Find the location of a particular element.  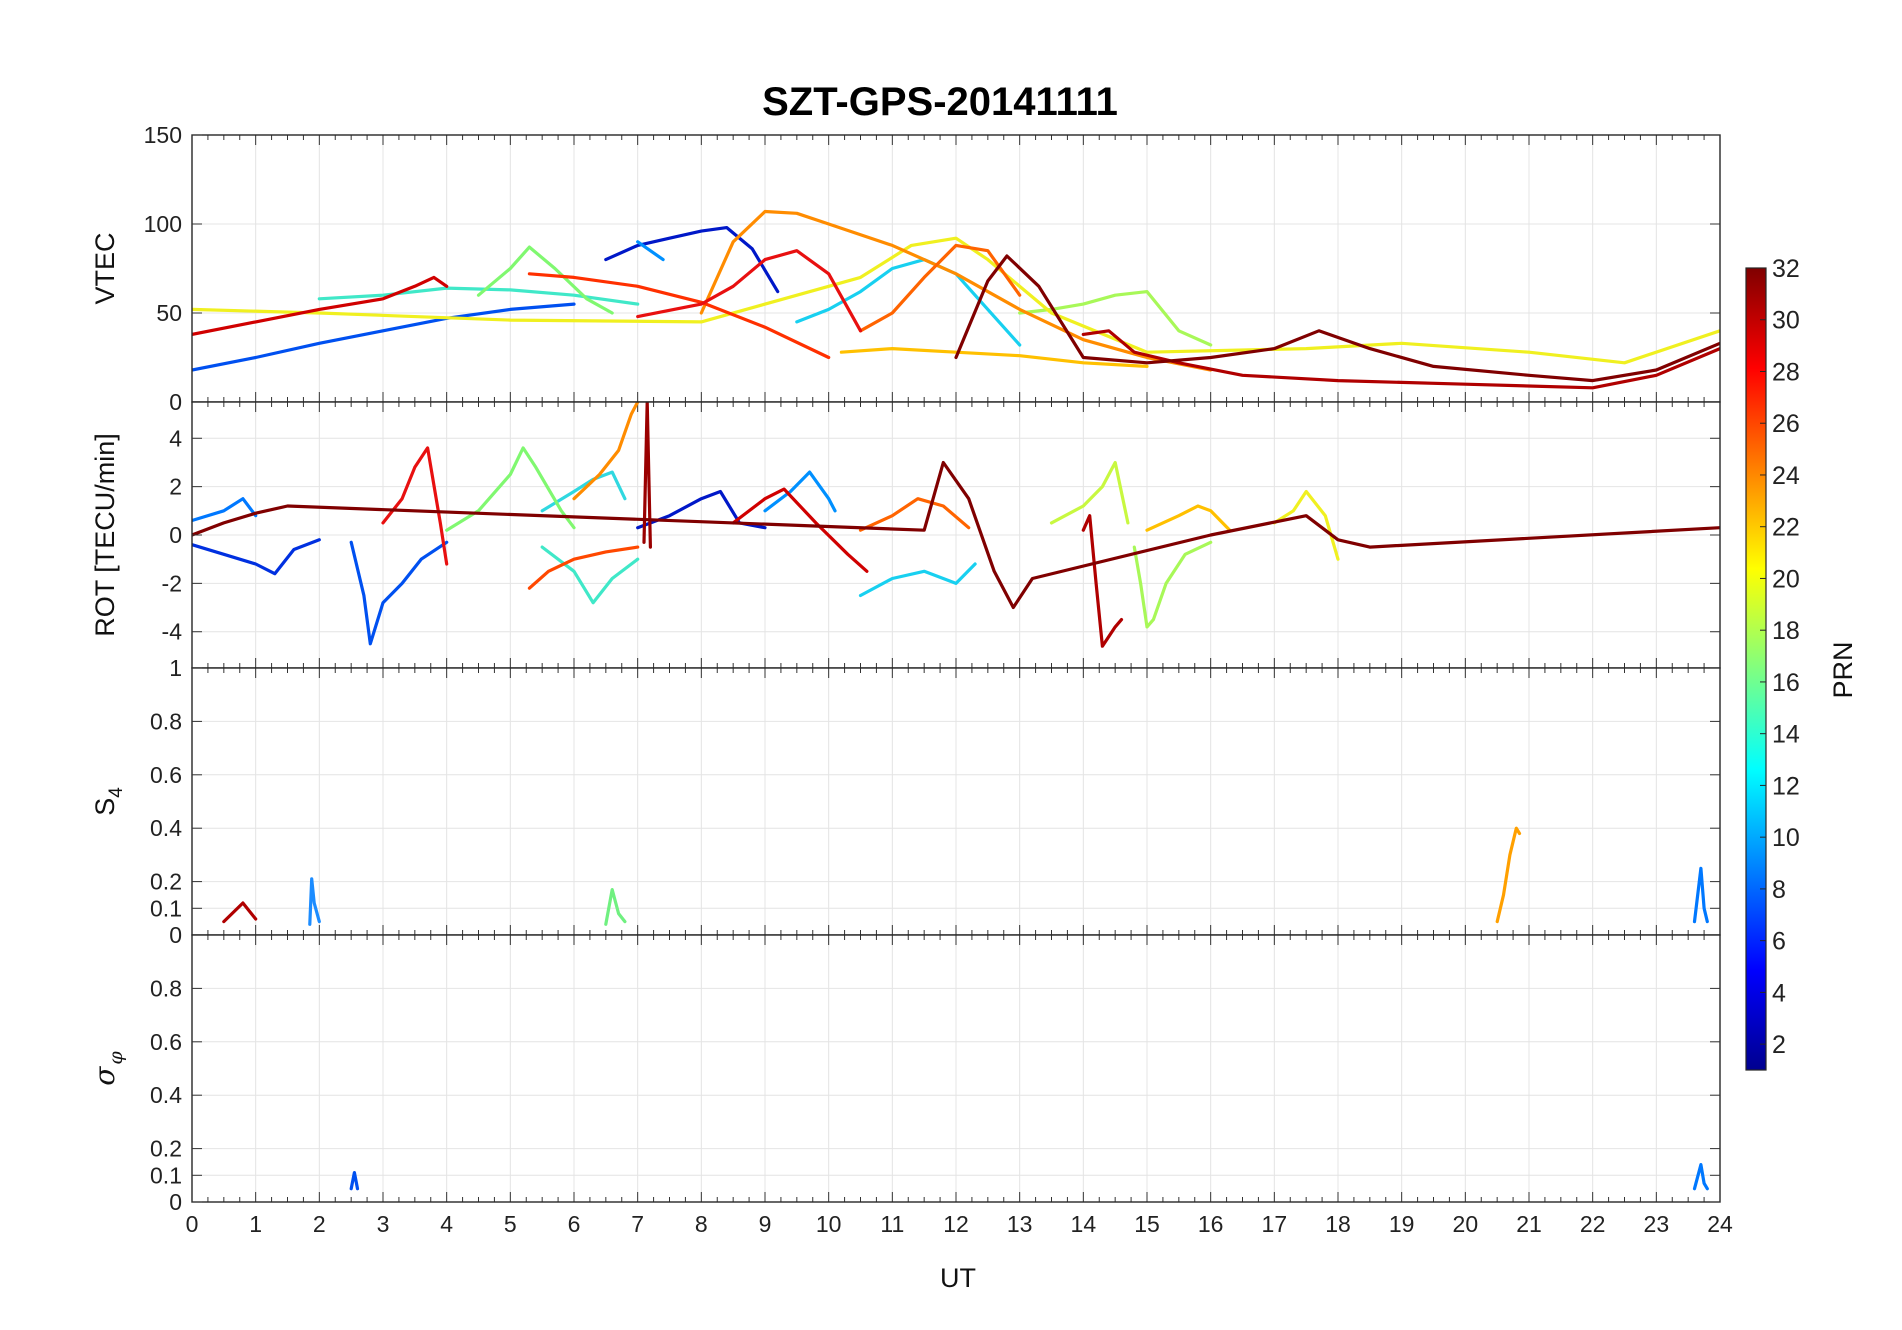

colorbar-tick-label: 18 is located at coordinates (1786, 631).